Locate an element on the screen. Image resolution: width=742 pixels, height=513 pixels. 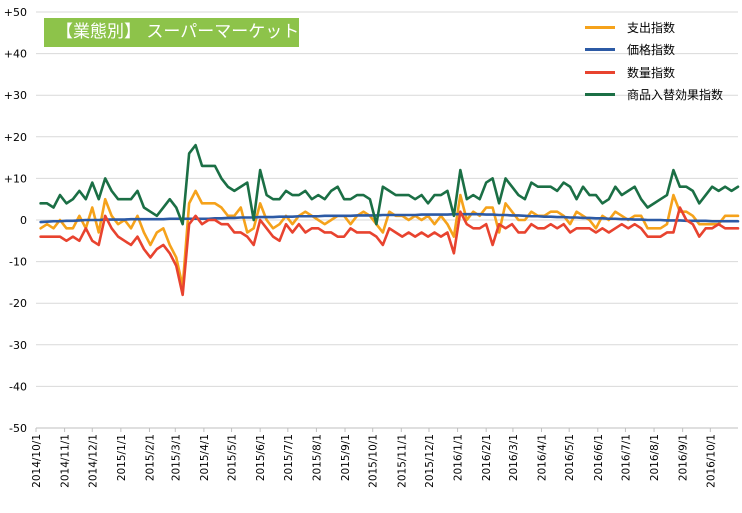
chart-title: 【業態別】 スーパーマーケット is located at coordinates (171, 32).